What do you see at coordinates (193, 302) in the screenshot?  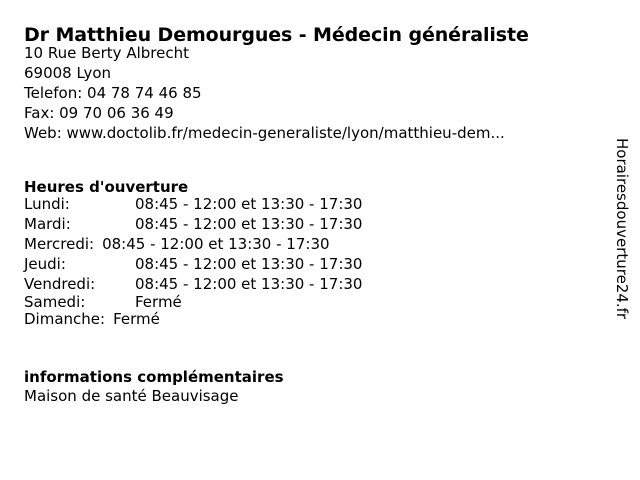 I see `table-row: Samedi: Fermé` at bounding box center [193, 302].